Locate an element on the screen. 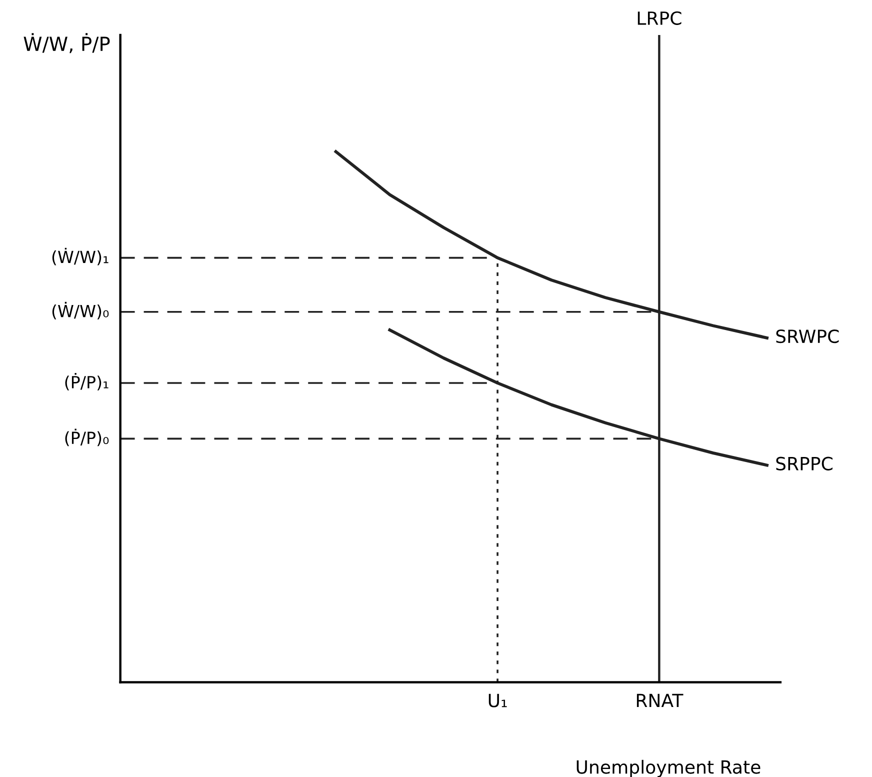  x-tick-label: U₁ is located at coordinates (497, 701).